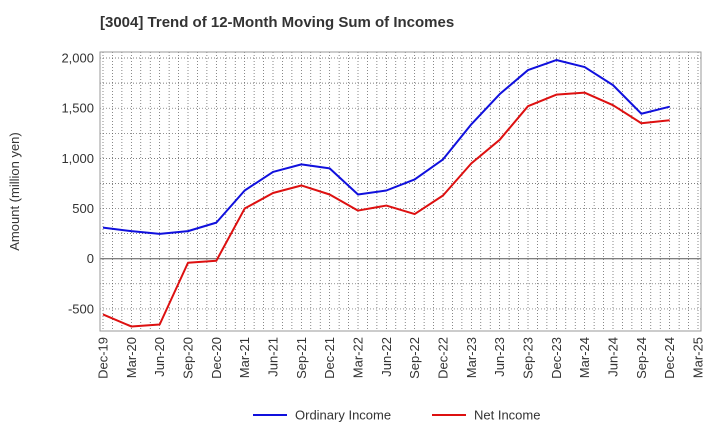 The width and height of the screenshot is (720, 440). I want to click on x-tick-label: Mar-25, so click(698, 357).